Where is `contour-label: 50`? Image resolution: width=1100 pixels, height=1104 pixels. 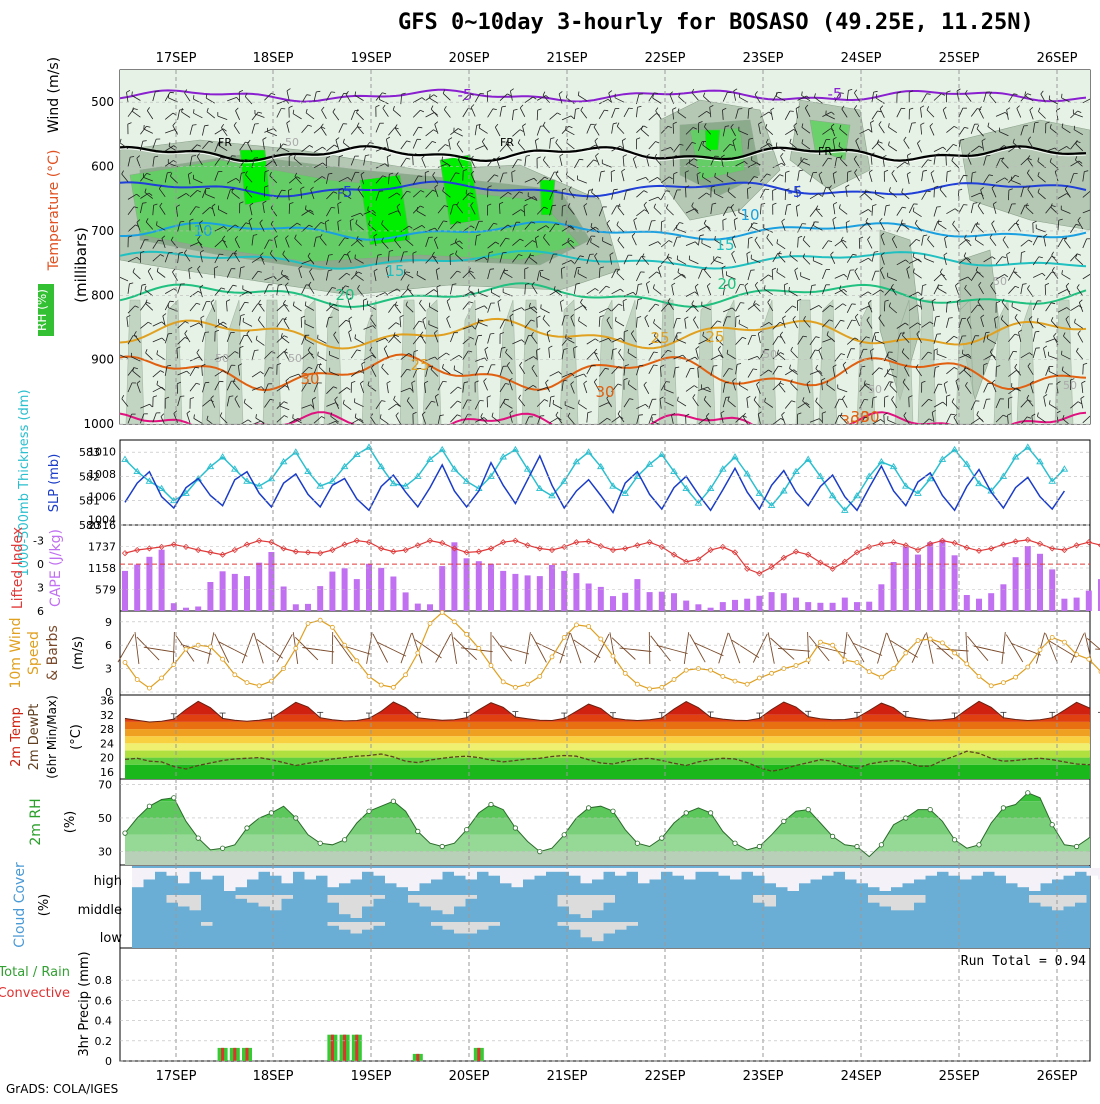
contour-label: 50 is located at coordinates (295, 358).